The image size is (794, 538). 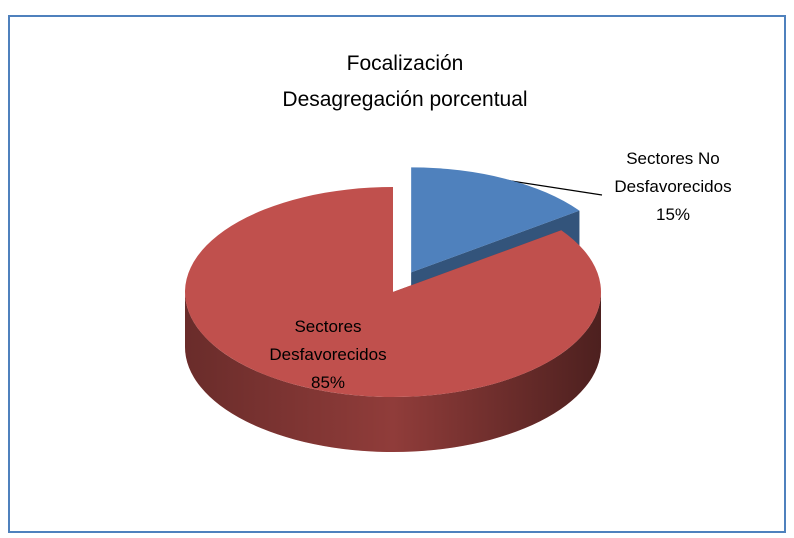 What do you see at coordinates (673, 172) in the screenshot?
I see `category-label: Sectores No Desfavorecidos` at bounding box center [673, 172].